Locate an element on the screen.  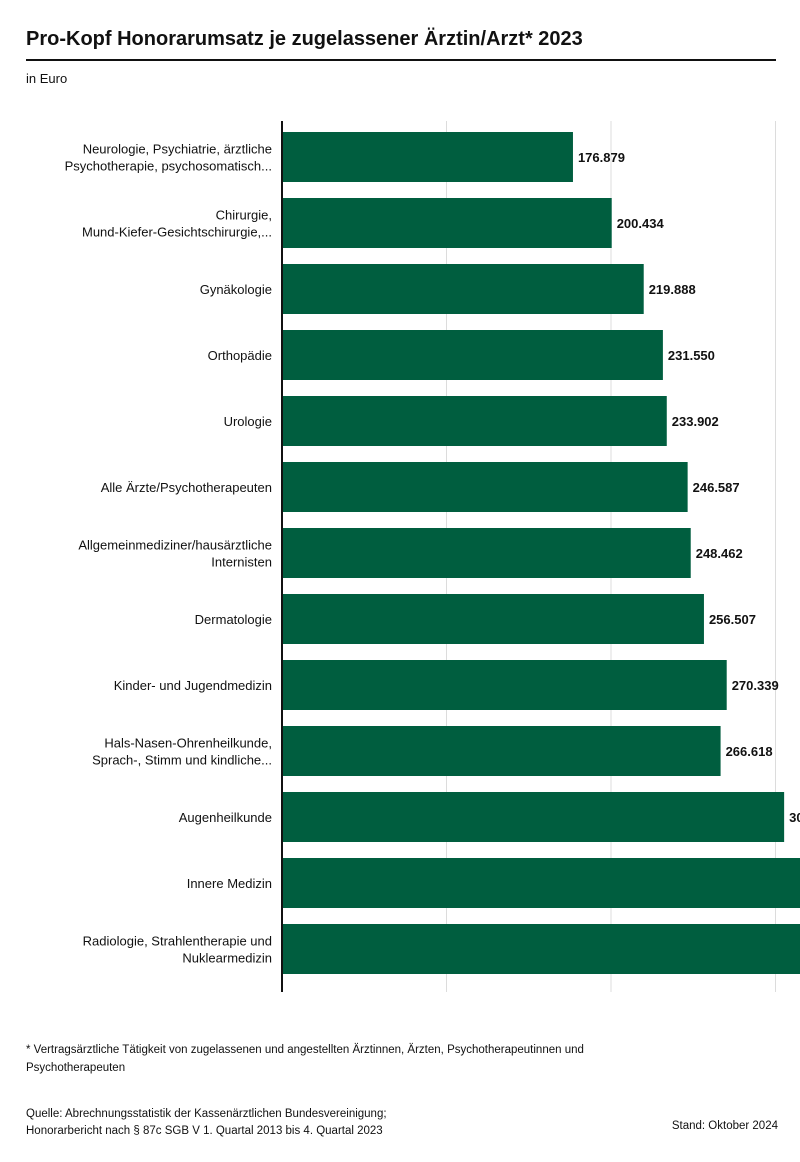
category-label: Urologie is located at coordinates (248, 421).